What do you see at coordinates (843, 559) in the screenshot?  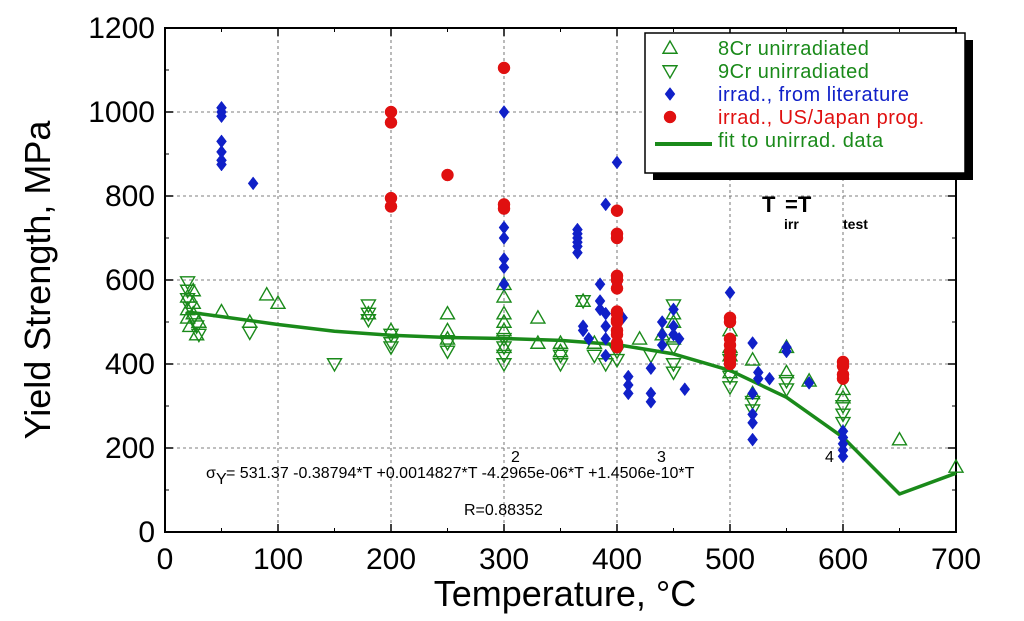 I see `x-tick-label: 600` at bounding box center [843, 559].